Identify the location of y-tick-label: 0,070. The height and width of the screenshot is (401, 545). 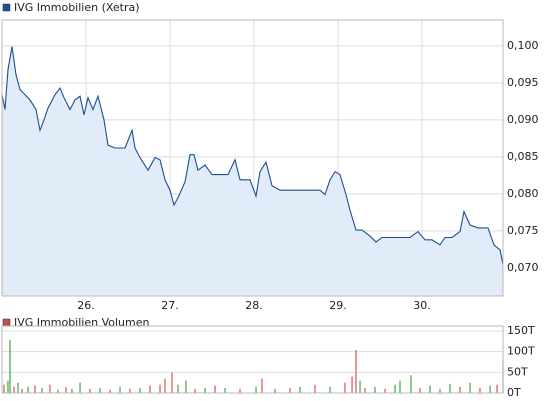
(523, 267).